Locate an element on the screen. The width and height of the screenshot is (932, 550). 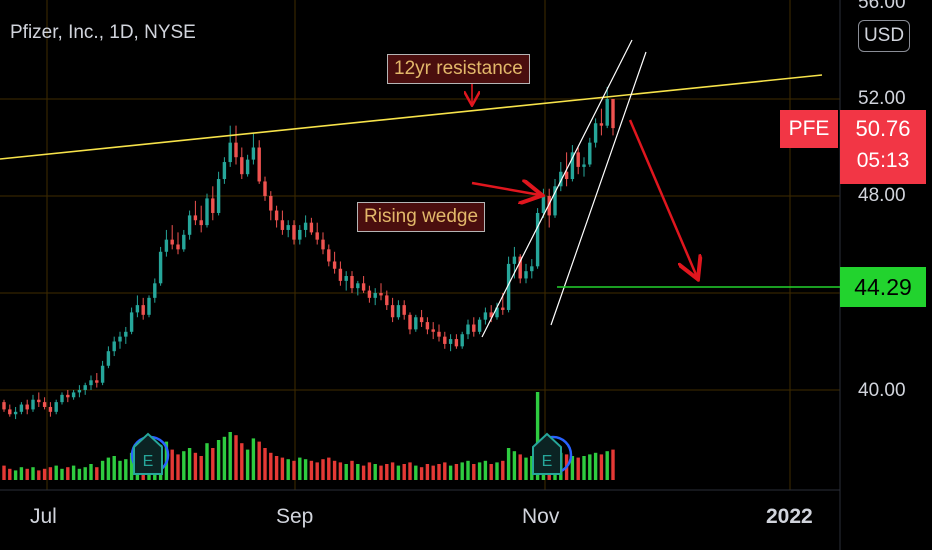
volume-bars is located at coordinates (308, 436).